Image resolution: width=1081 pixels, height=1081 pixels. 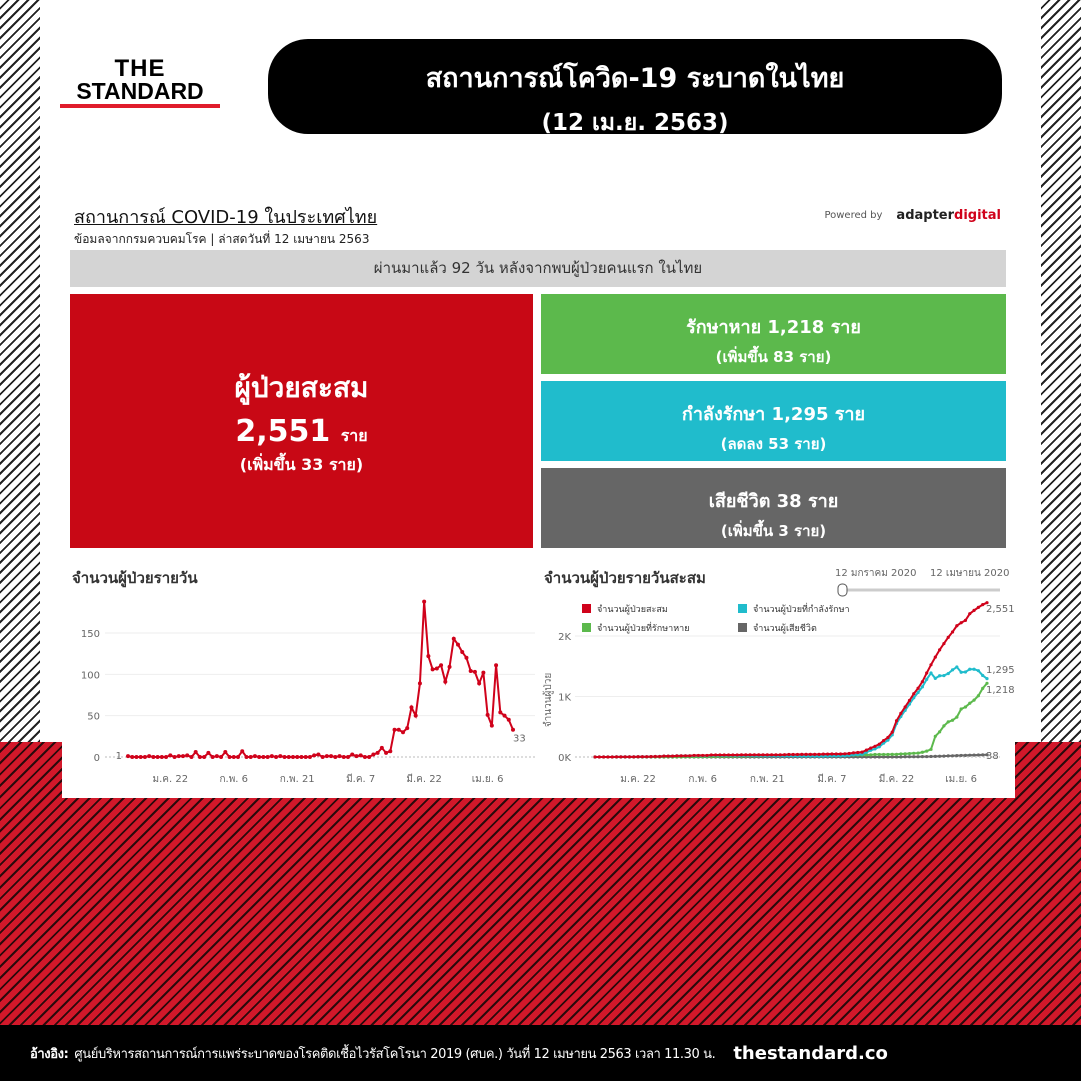 I want to click on deaths-box: เสียชีวิต 38 ราย (เพิ่มขึ้น 3 ราย), so click(x=773, y=508).